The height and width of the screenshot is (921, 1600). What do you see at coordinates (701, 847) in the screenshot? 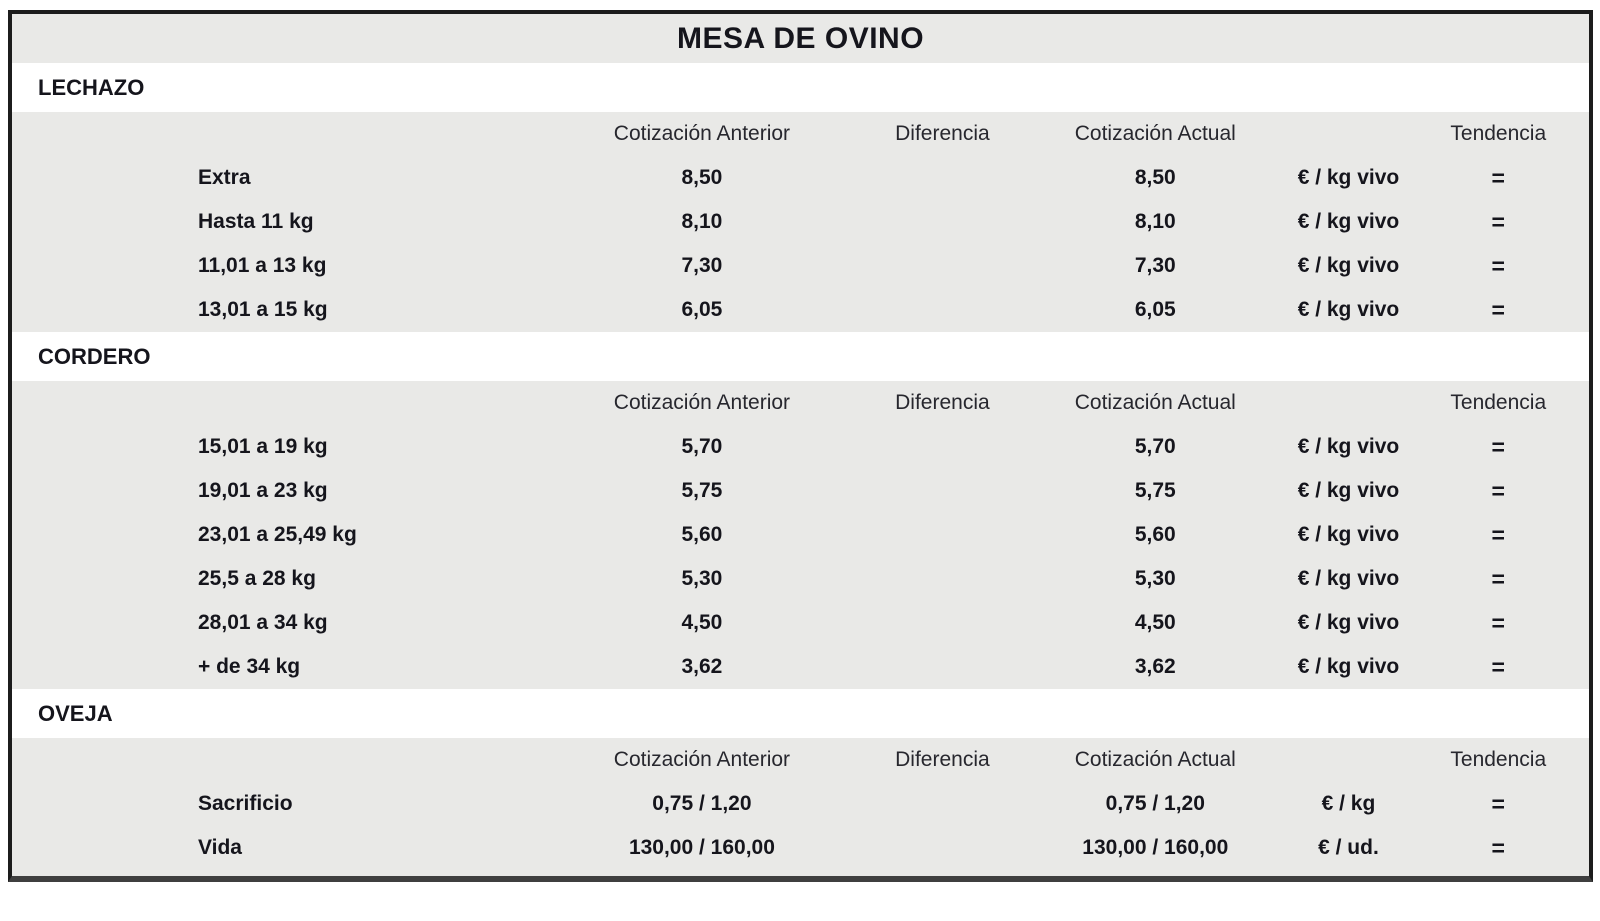
I see `anterior-value: 130,00 / 160,00` at bounding box center [701, 847].